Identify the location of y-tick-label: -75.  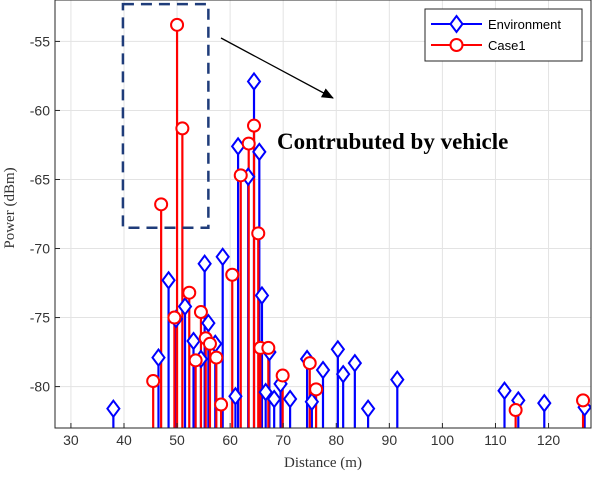
(40, 318).